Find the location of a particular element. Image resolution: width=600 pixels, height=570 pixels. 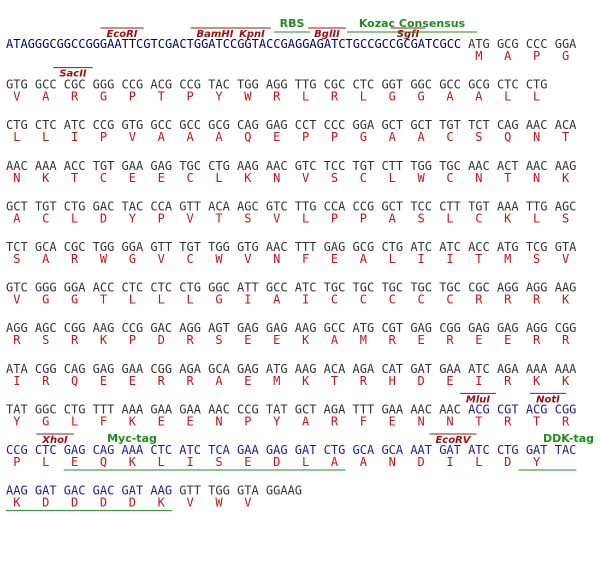

codon: CGC is located at coordinates (335, 85).